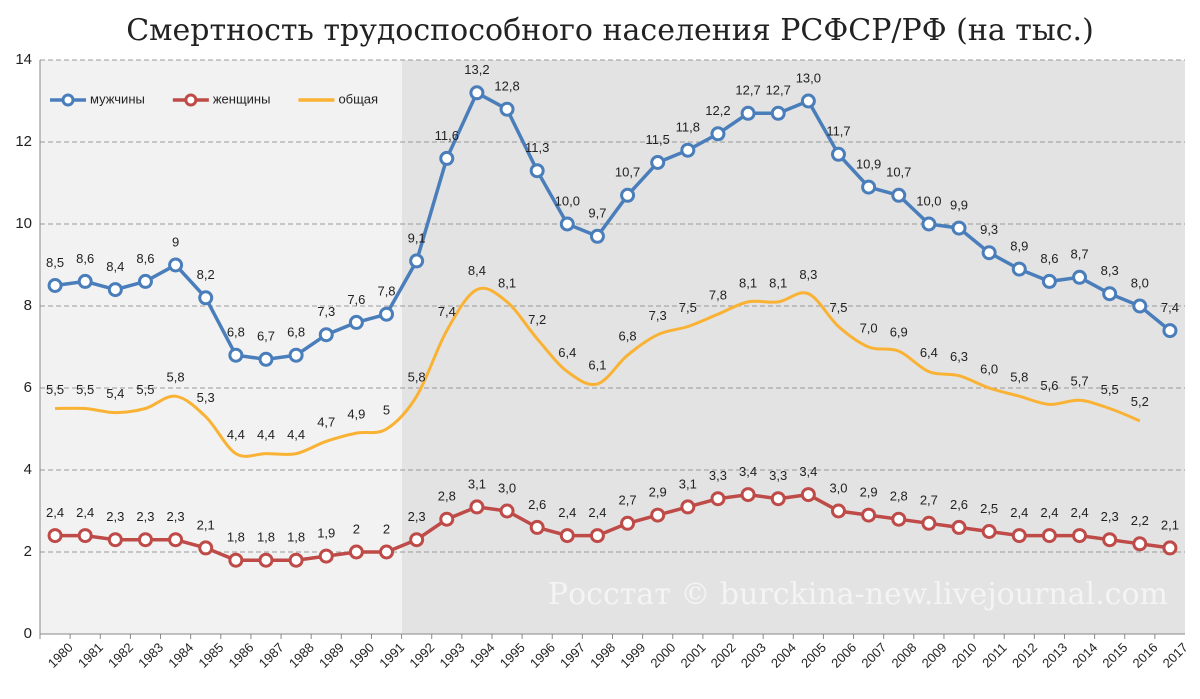  What do you see at coordinates (417, 237) in the screenshot?
I see `value-label: 9,1` at bounding box center [417, 237].